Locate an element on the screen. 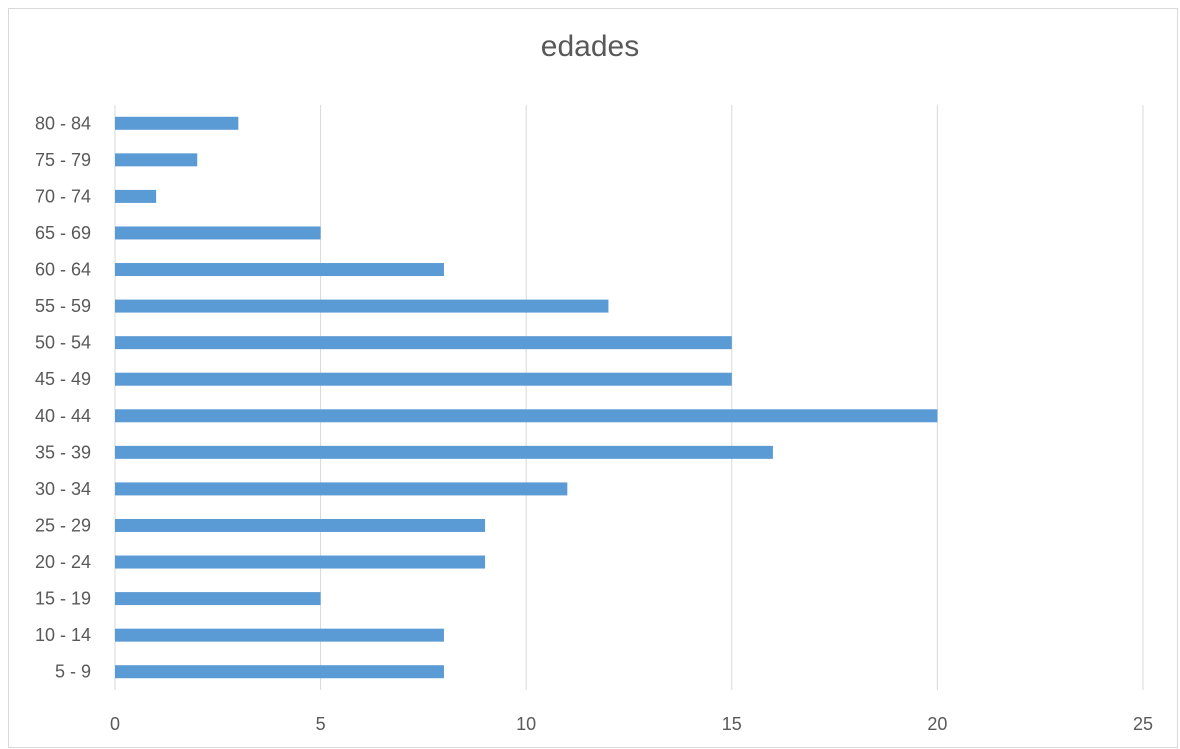 Image resolution: width=1180 pixels, height=749 pixels. y-category-label: 5 - 9 is located at coordinates (73, 672).